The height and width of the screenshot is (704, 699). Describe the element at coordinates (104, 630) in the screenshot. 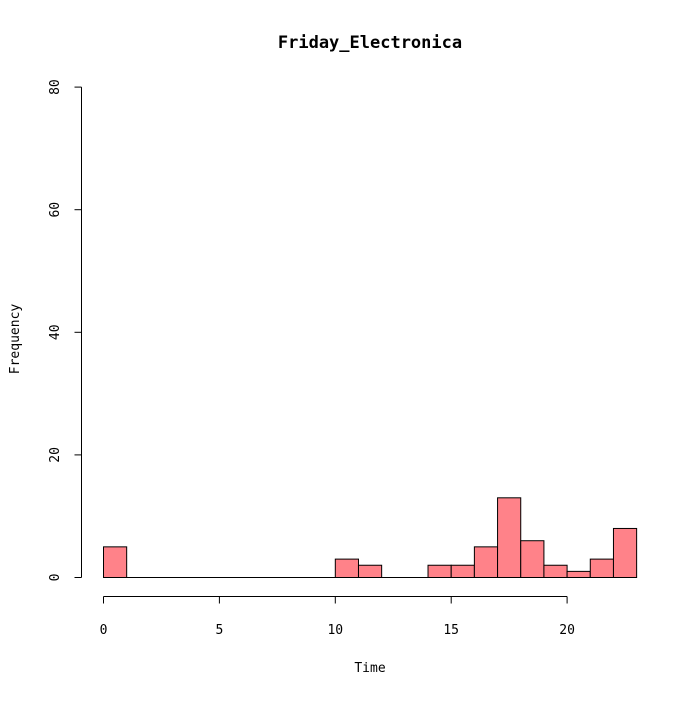

I see `x-tick-label-0: 0` at that location.